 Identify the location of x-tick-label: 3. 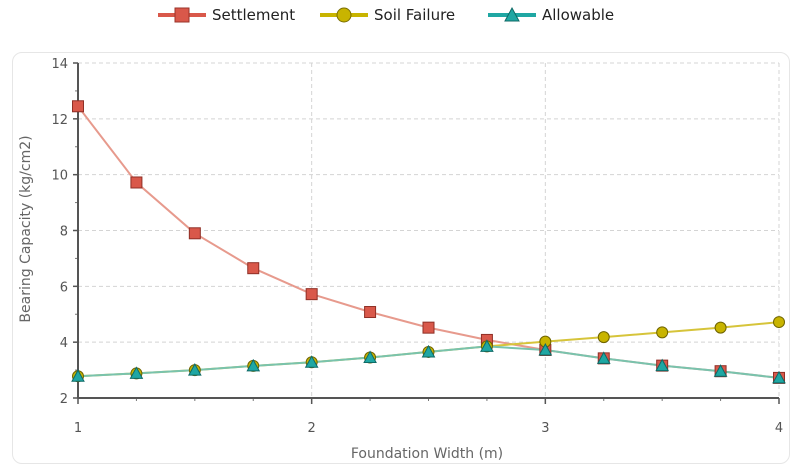
(545, 428).